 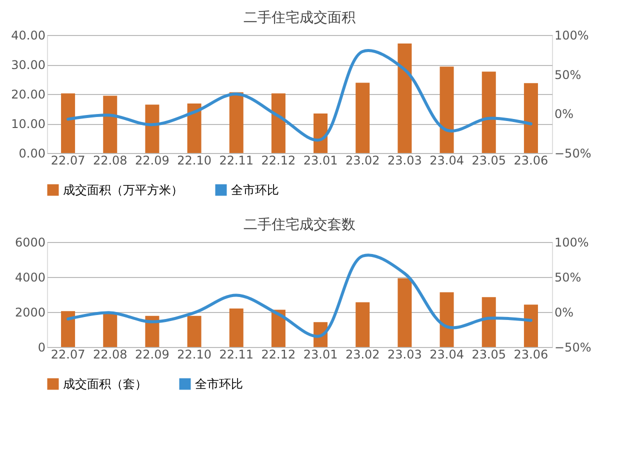 I want to click on y-tick-label: 20.00, so click(x=28, y=95).